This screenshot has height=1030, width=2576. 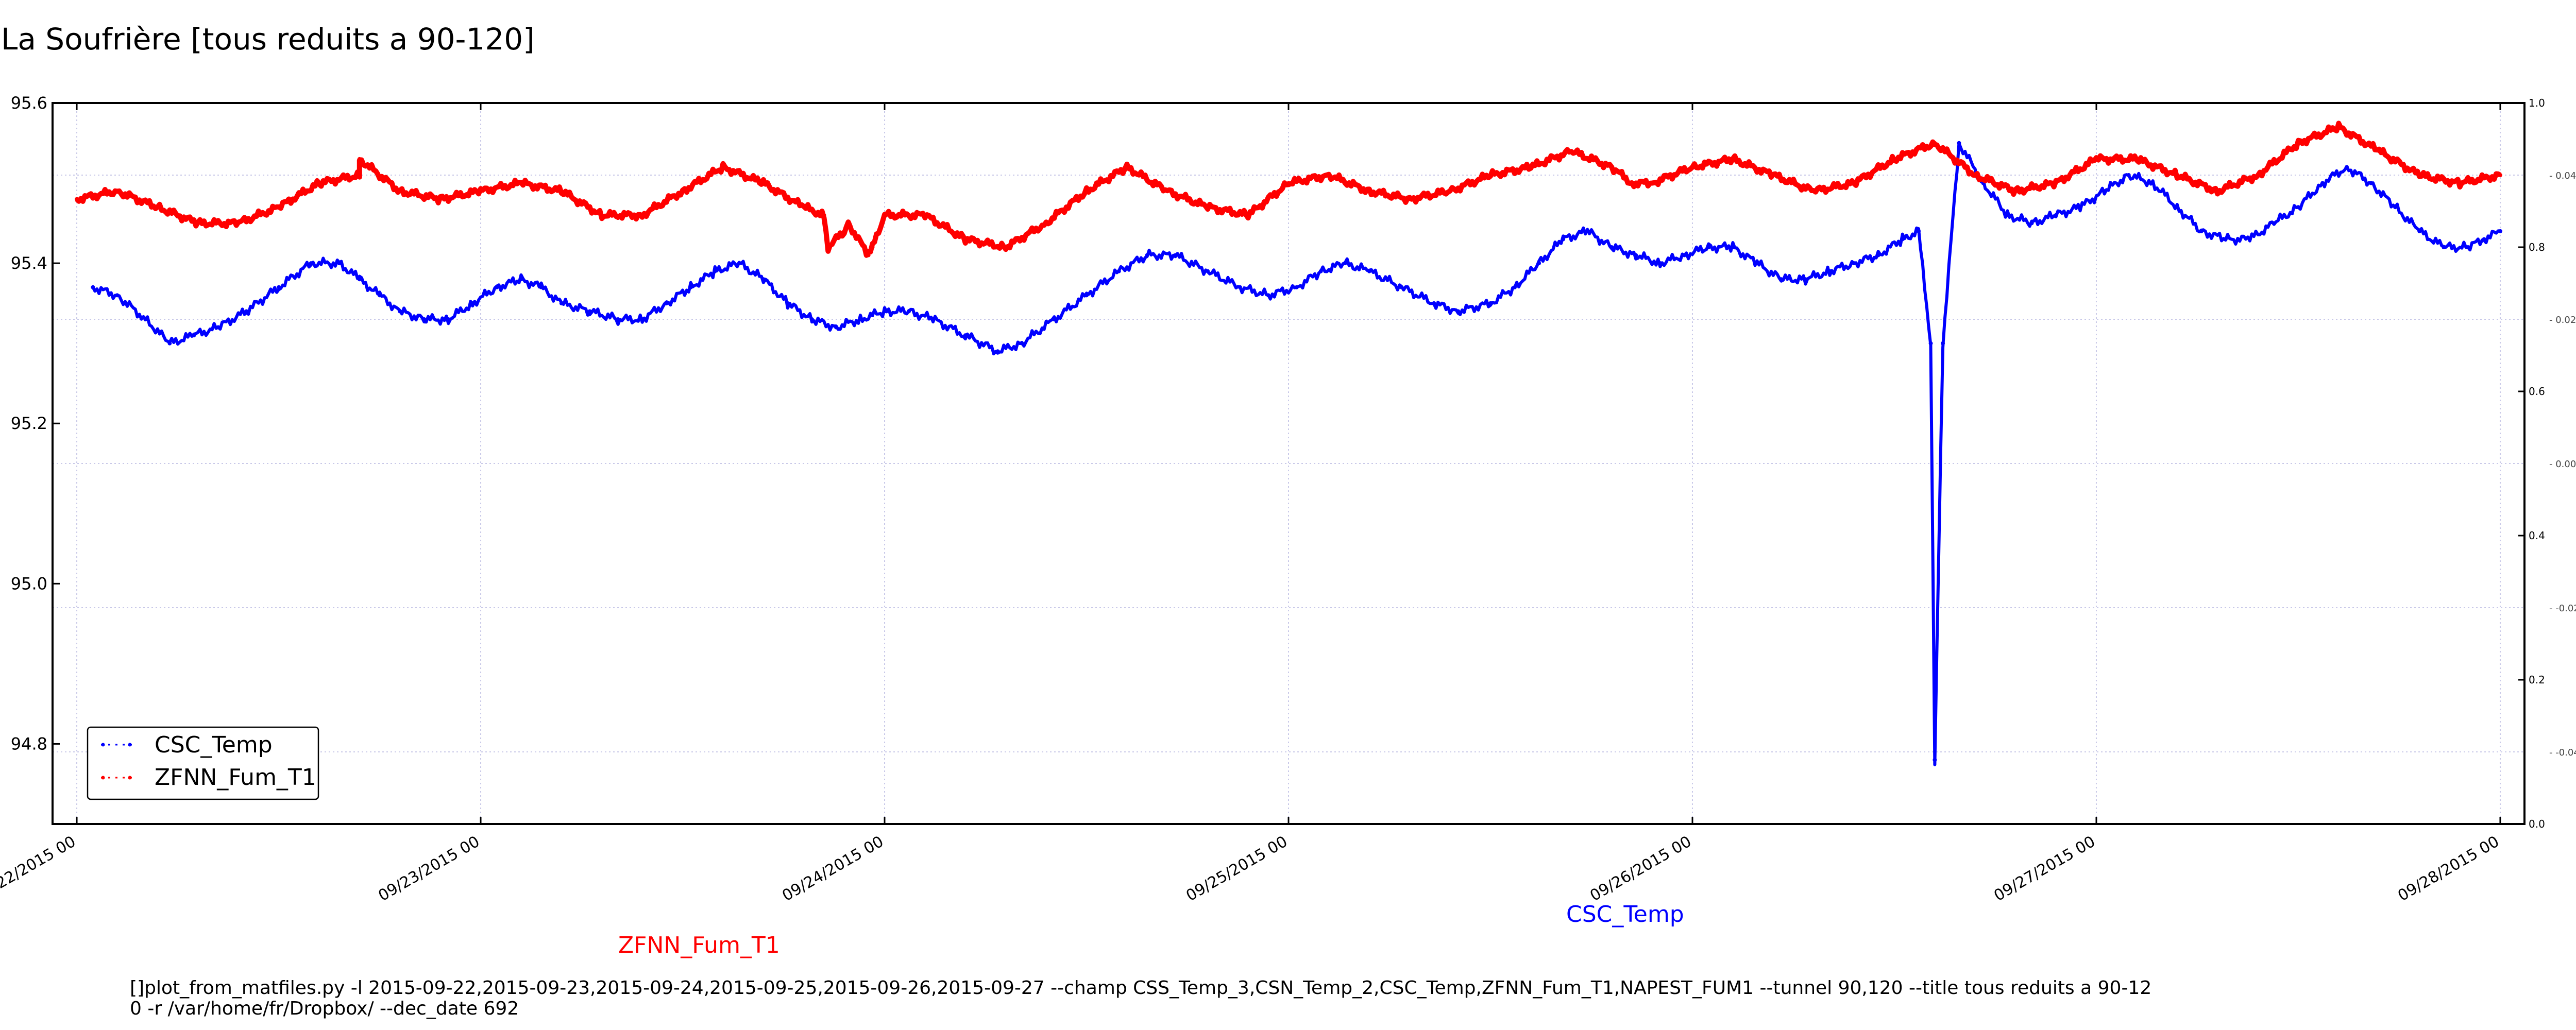 What do you see at coordinates (833, 869) in the screenshot?
I see `x-tick-label: 09/24/2015 00` at bounding box center [833, 869].